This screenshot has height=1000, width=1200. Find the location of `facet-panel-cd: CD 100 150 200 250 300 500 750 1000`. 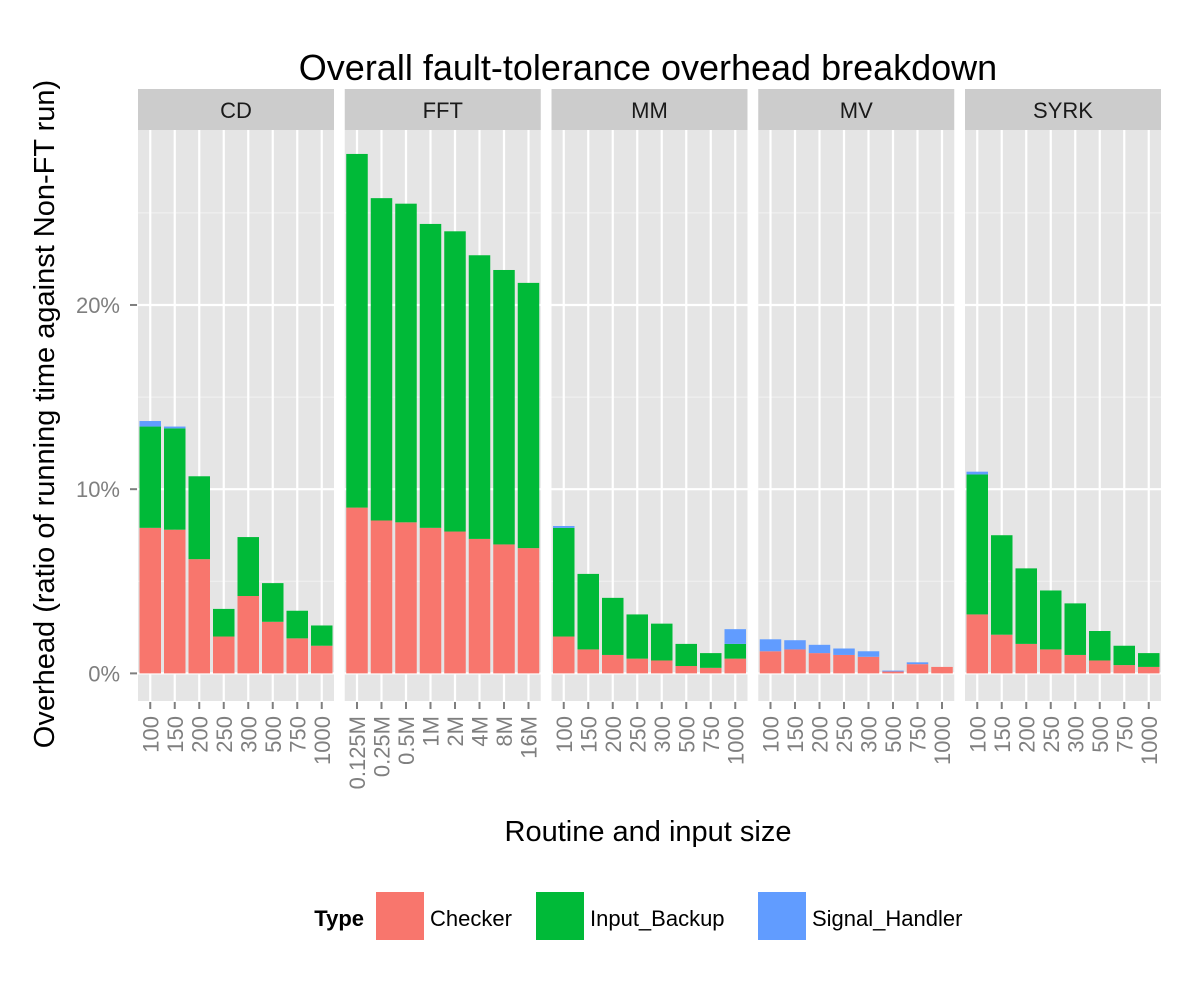

facet-panel-cd: CD 100 150 200 250 300 500 750 1000 is located at coordinates (236, 427).